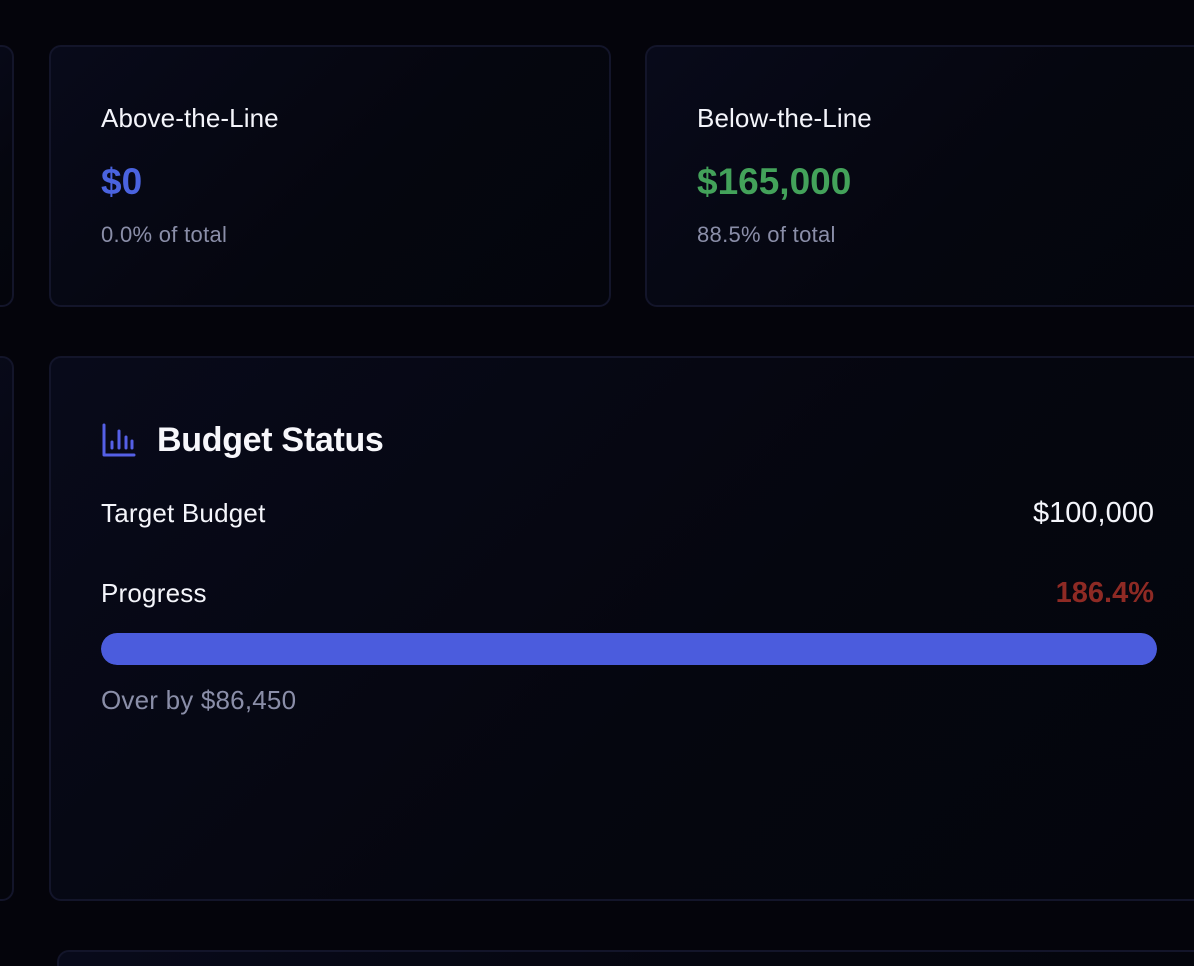 This screenshot has width=1194, height=966. I want to click on budget-progress-fill, so click(629, 649).